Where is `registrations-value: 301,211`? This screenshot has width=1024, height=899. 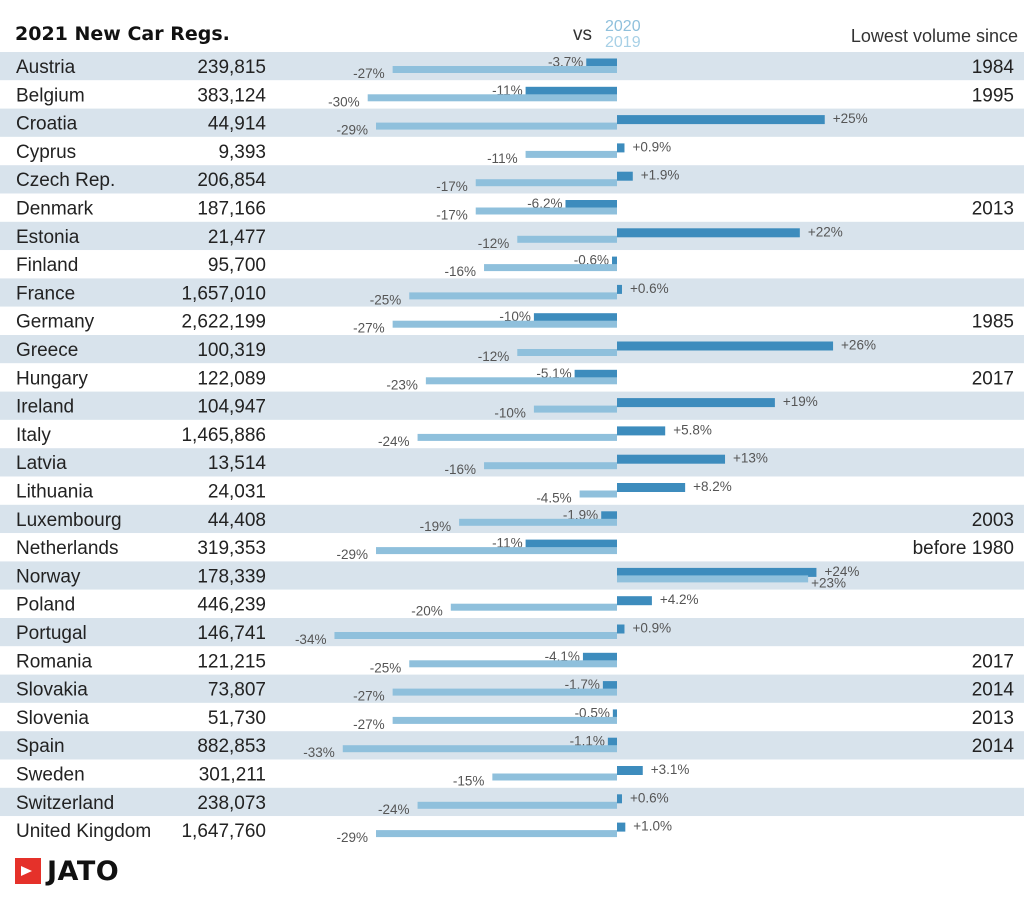 registrations-value: 301,211 is located at coordinates (232, 775).